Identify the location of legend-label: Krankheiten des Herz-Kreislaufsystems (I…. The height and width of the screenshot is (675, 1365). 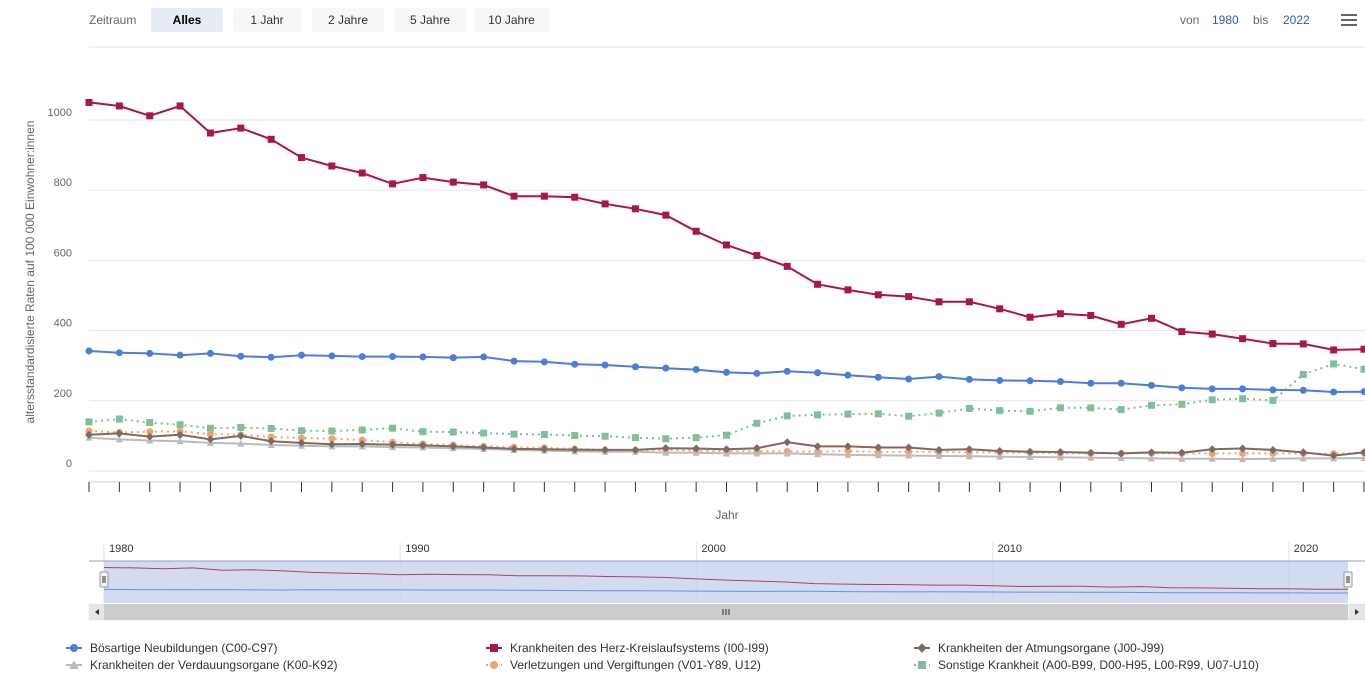
(639, 648).